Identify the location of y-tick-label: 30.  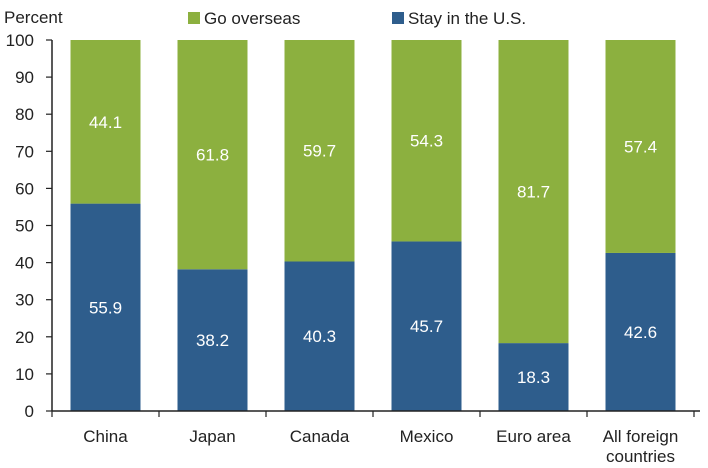
(24, 300).